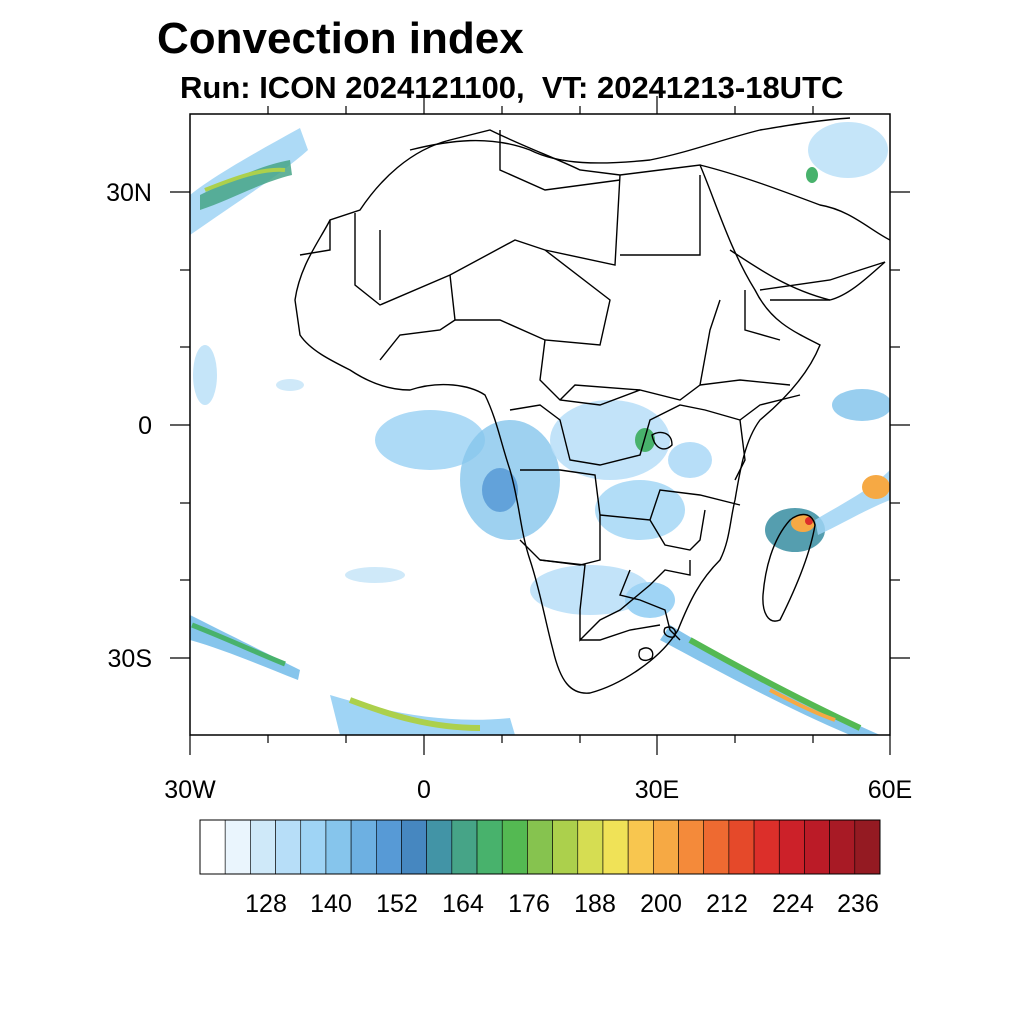 This screenshot has width=1024, height=1024. What do you see at coordinates (662, 440) in the screenshot?
I see `lake-victoria` at bounding box center [662, 440].